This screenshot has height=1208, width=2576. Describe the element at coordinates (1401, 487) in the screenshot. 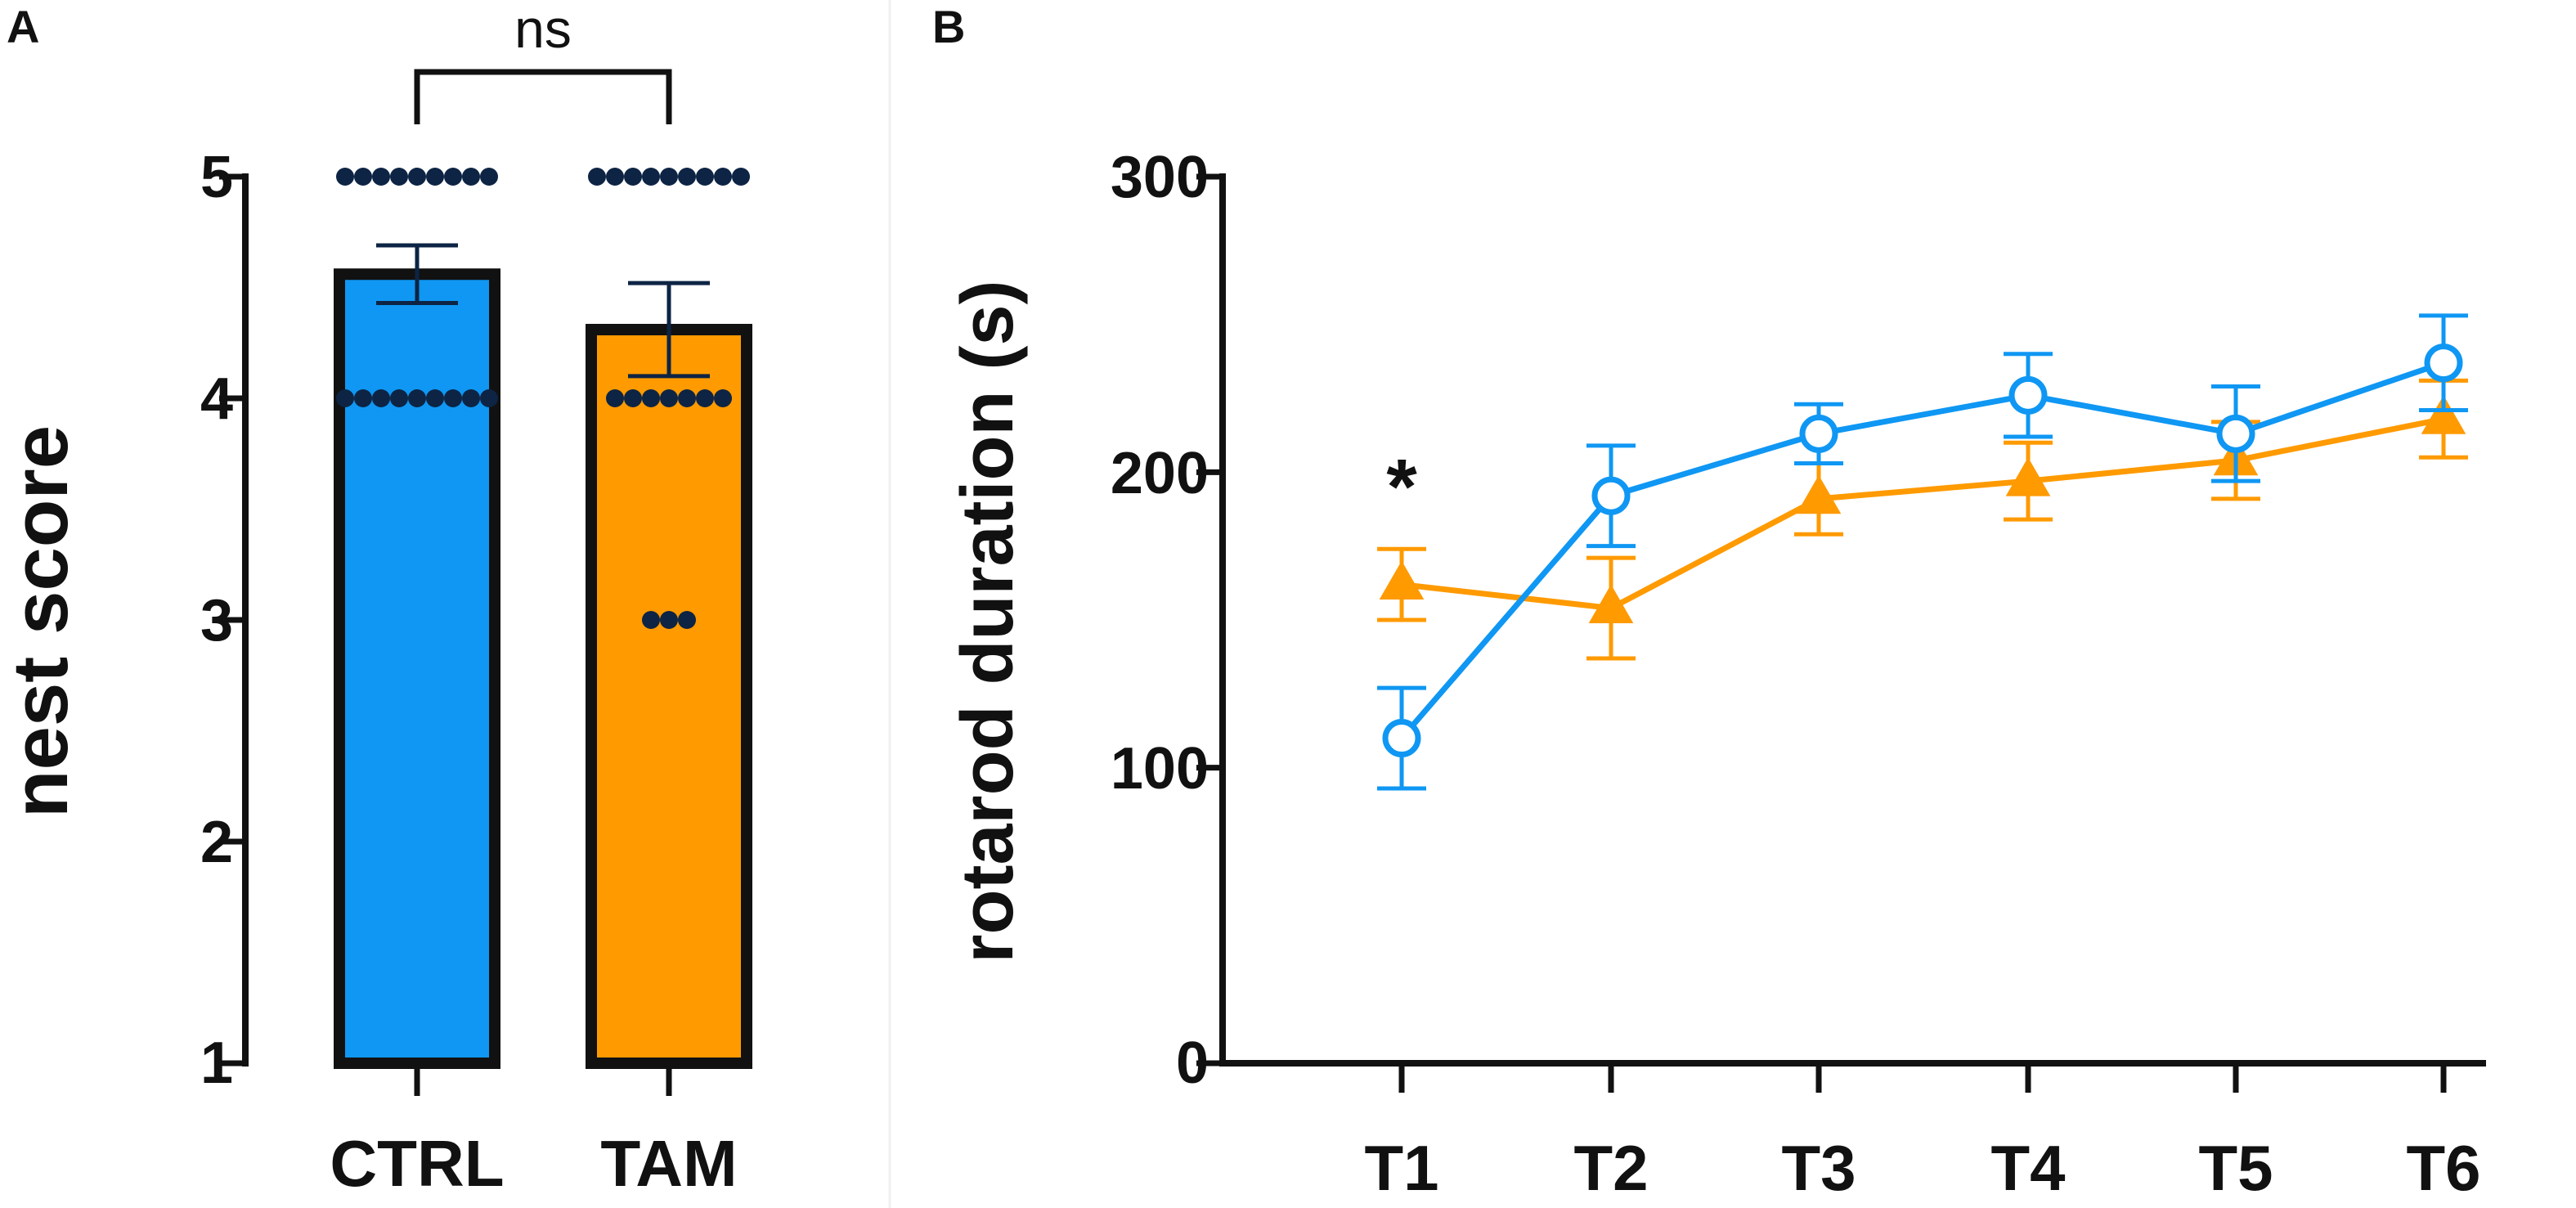

I see `significance-asterisk: *` at that location.